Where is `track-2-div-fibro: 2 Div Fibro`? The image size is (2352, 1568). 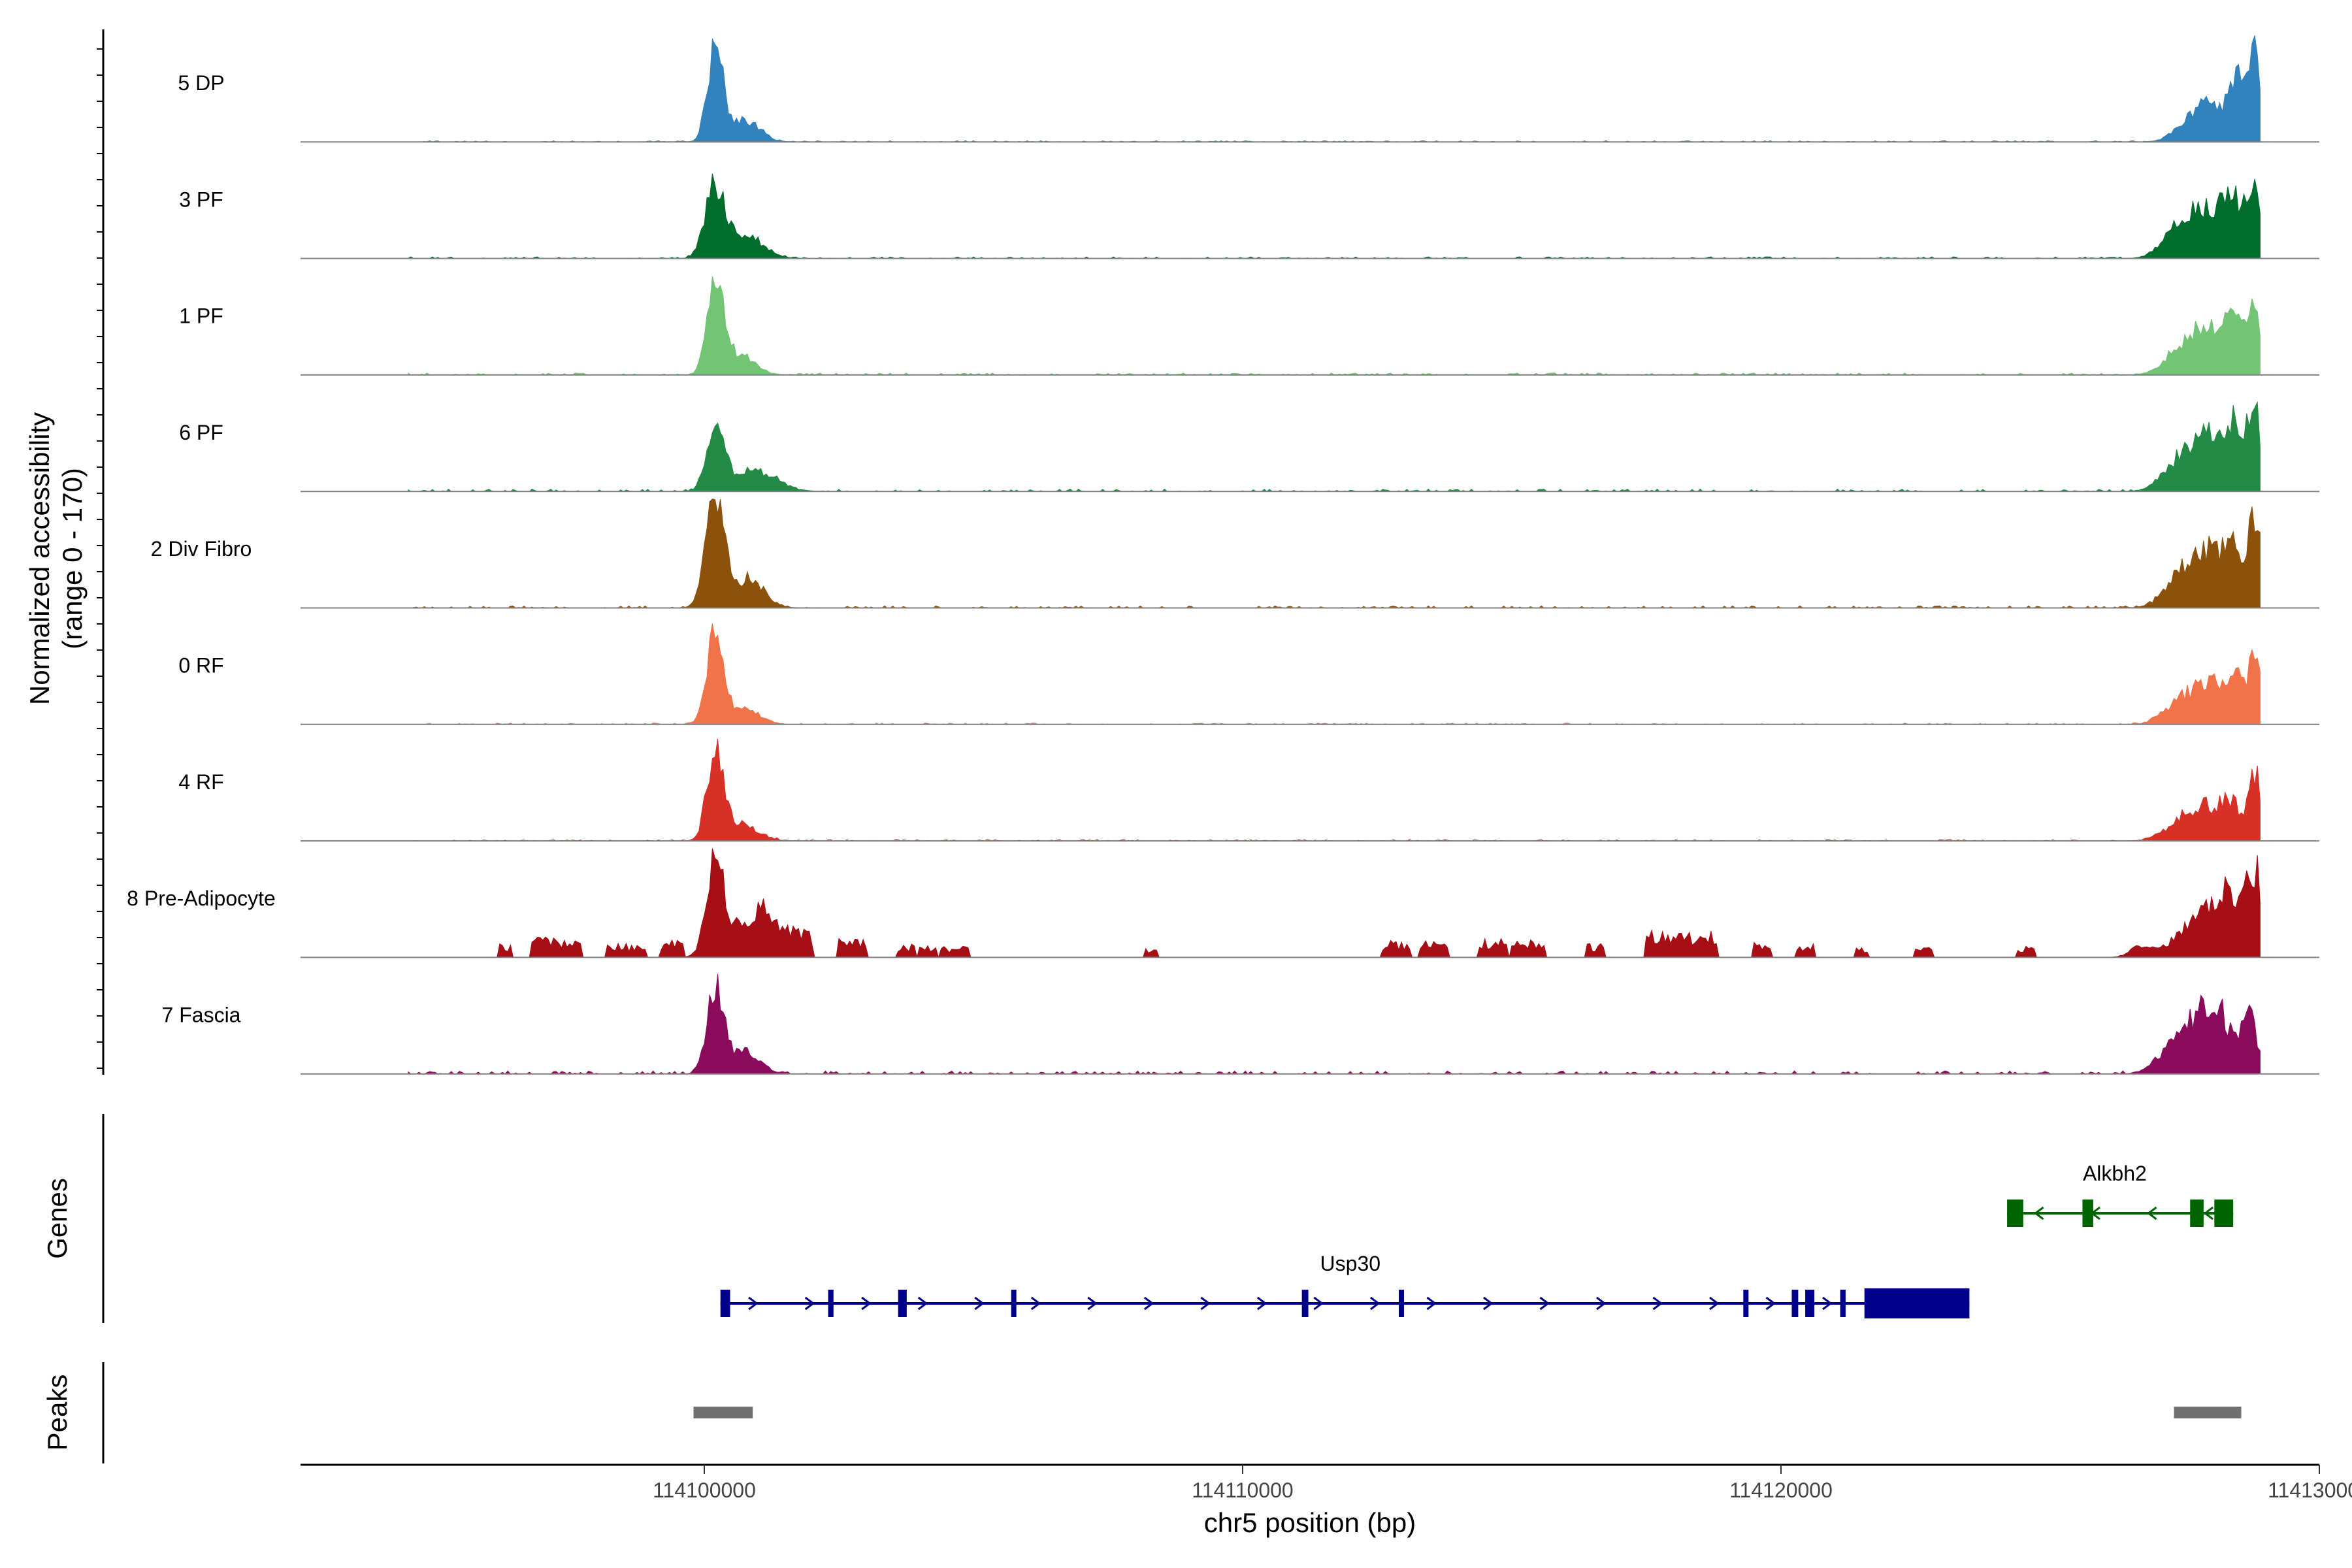 track-2-div-fibro: 2 Div Fibro is located at coordinates (1235, 553).